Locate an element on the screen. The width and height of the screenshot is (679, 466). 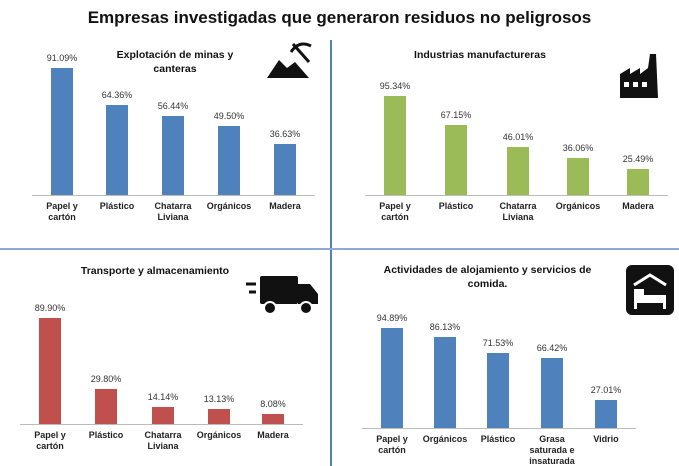
value-label: 95.34% is located at coordinates (395, 86).